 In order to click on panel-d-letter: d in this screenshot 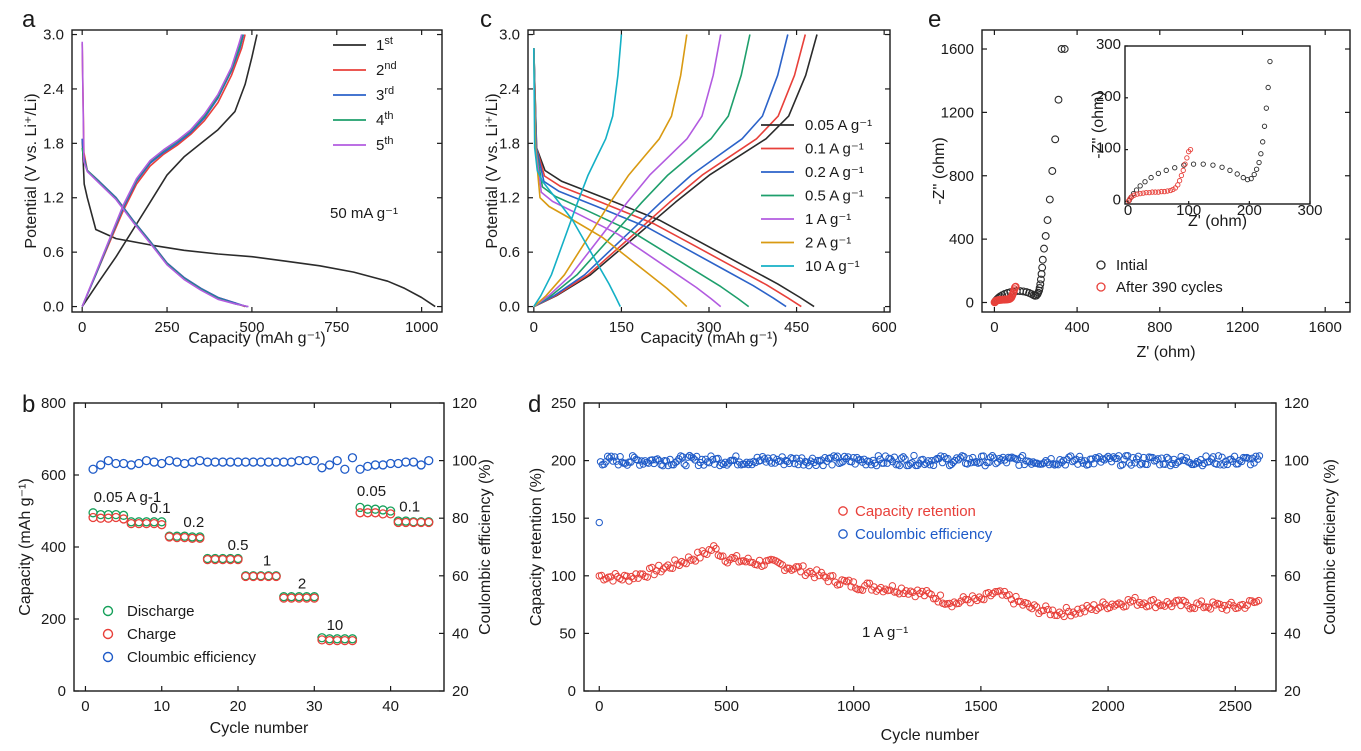, I will do `click(534, 404)`.